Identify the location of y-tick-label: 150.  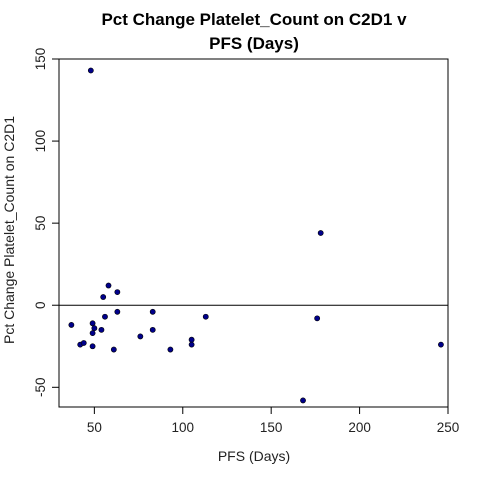
(40, 59).